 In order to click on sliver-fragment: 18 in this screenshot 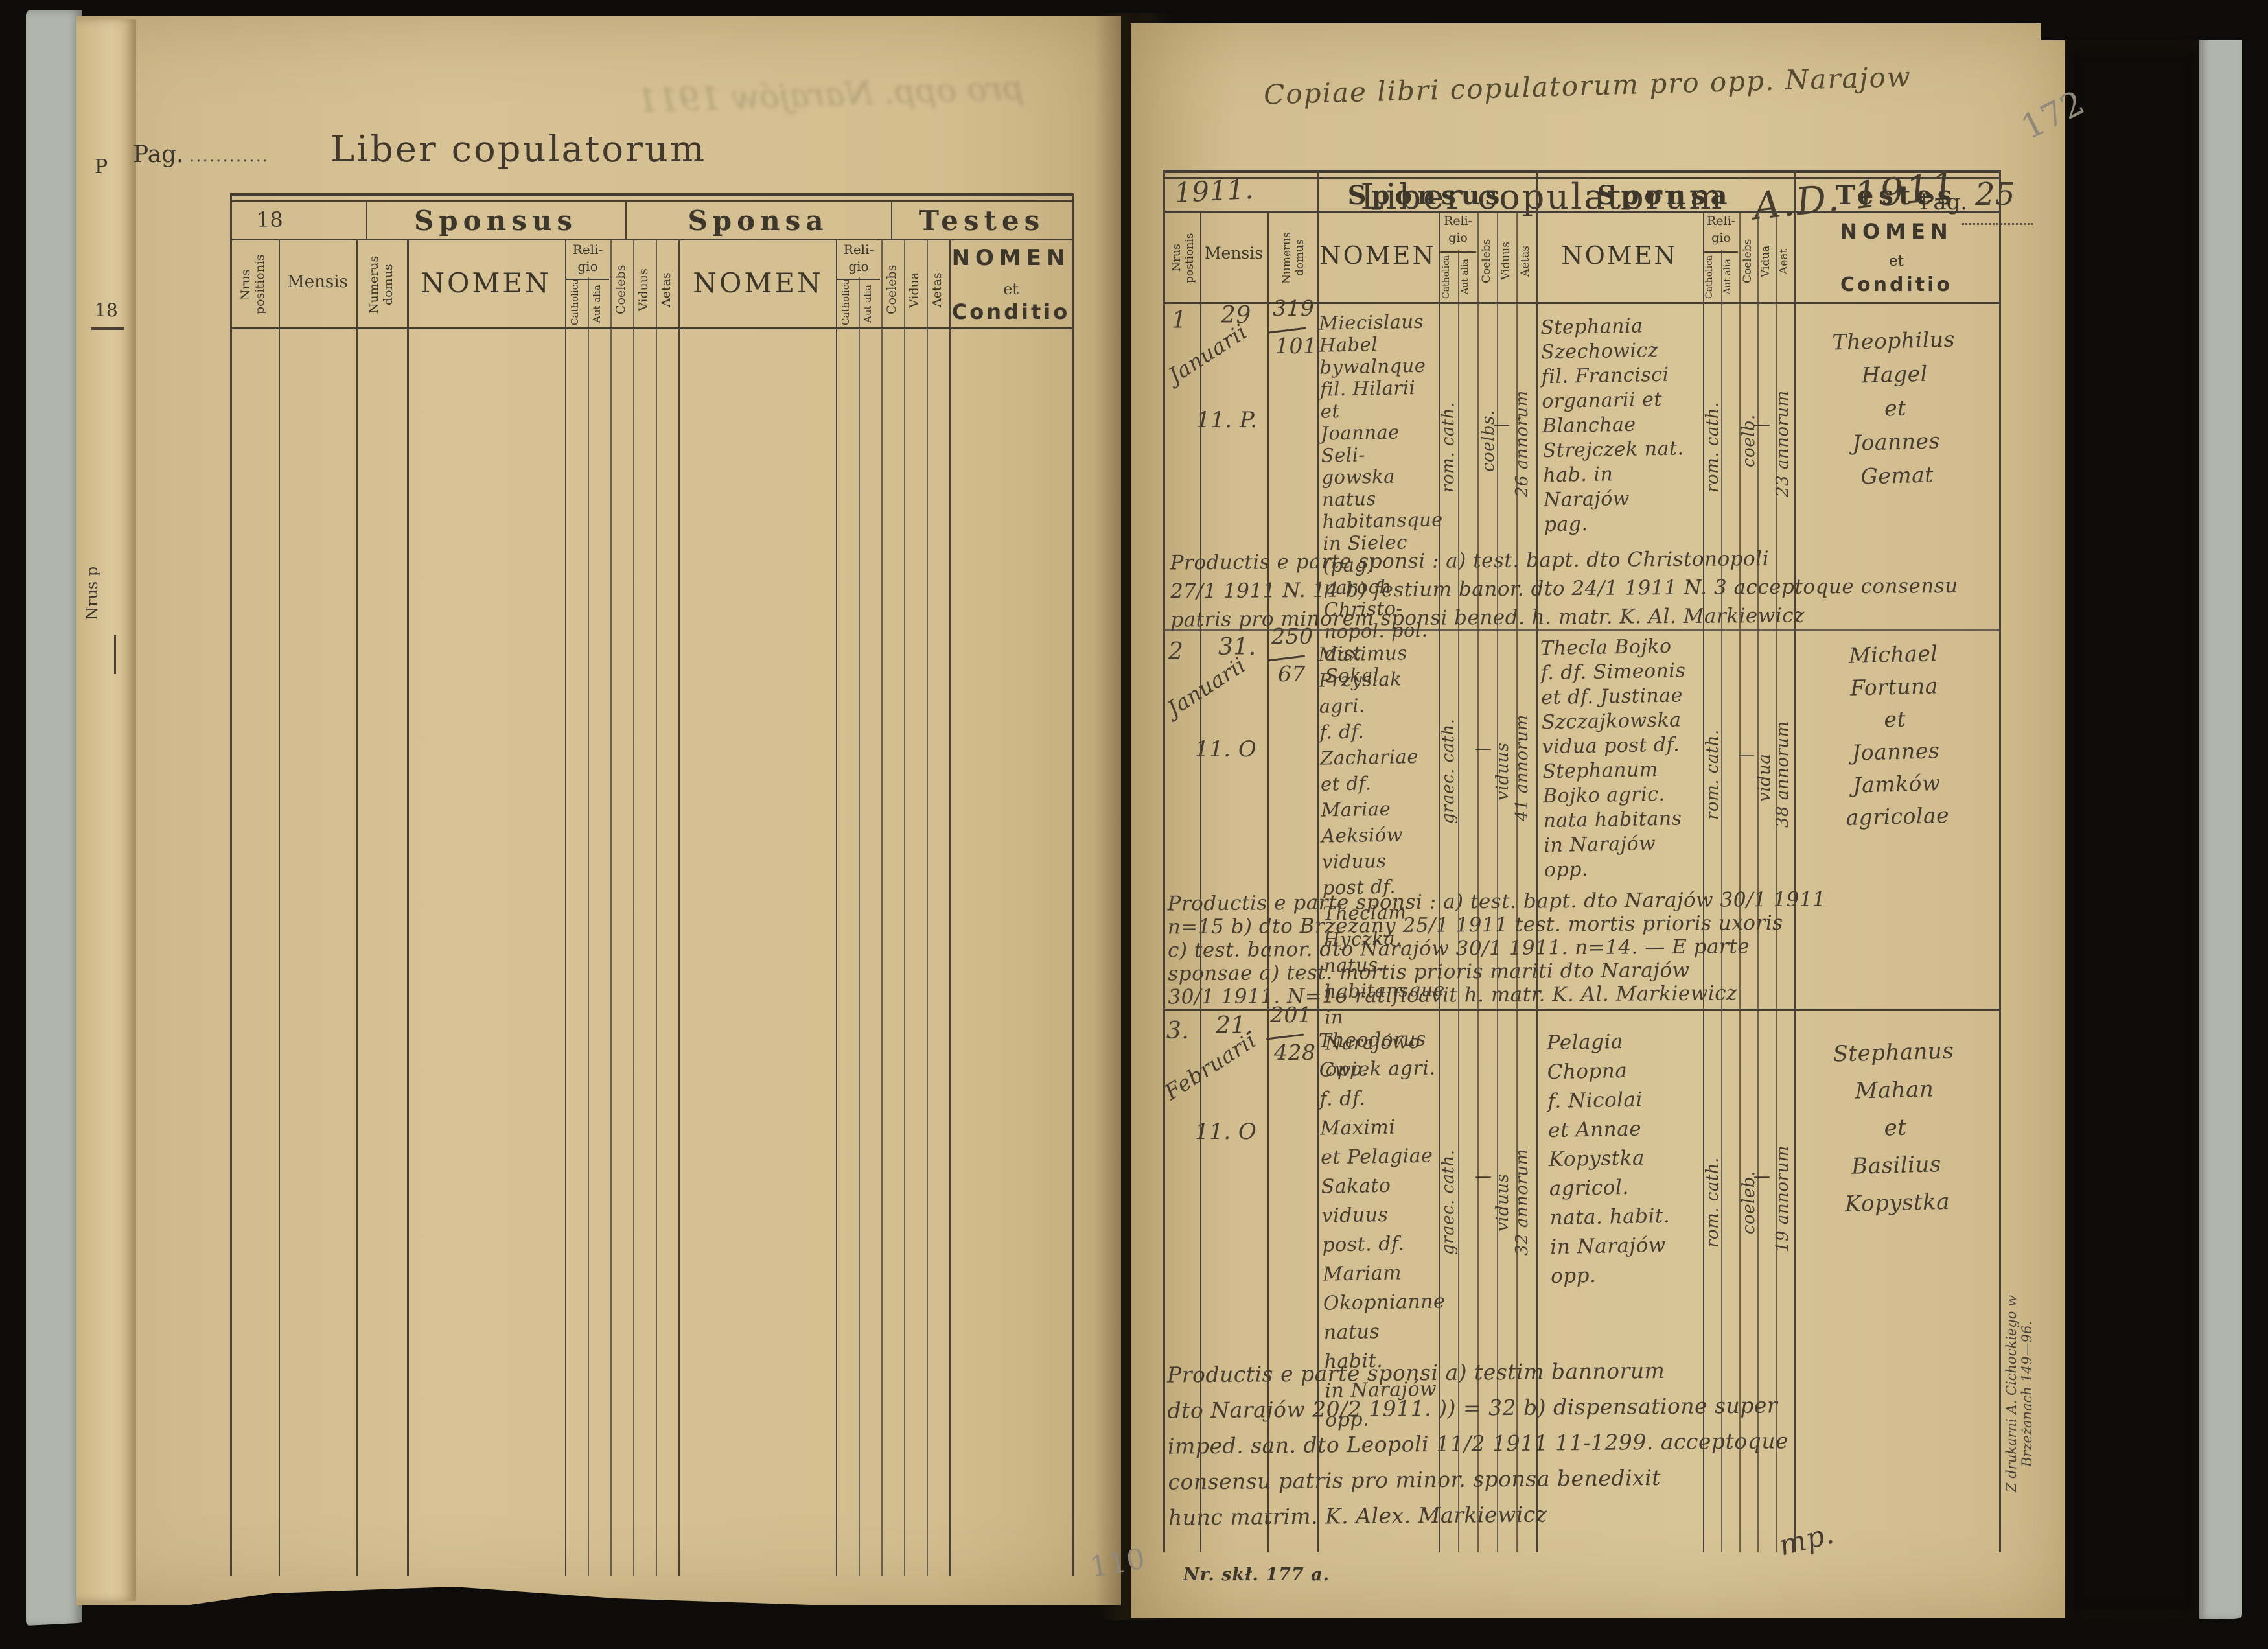, I will do `click(106, 310)`.